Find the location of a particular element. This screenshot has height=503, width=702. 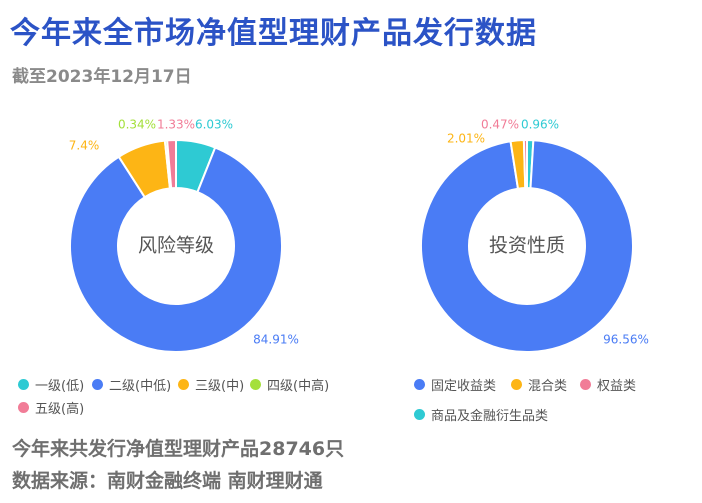

legend-label: 权益类 is located at coordinates (617, 386).